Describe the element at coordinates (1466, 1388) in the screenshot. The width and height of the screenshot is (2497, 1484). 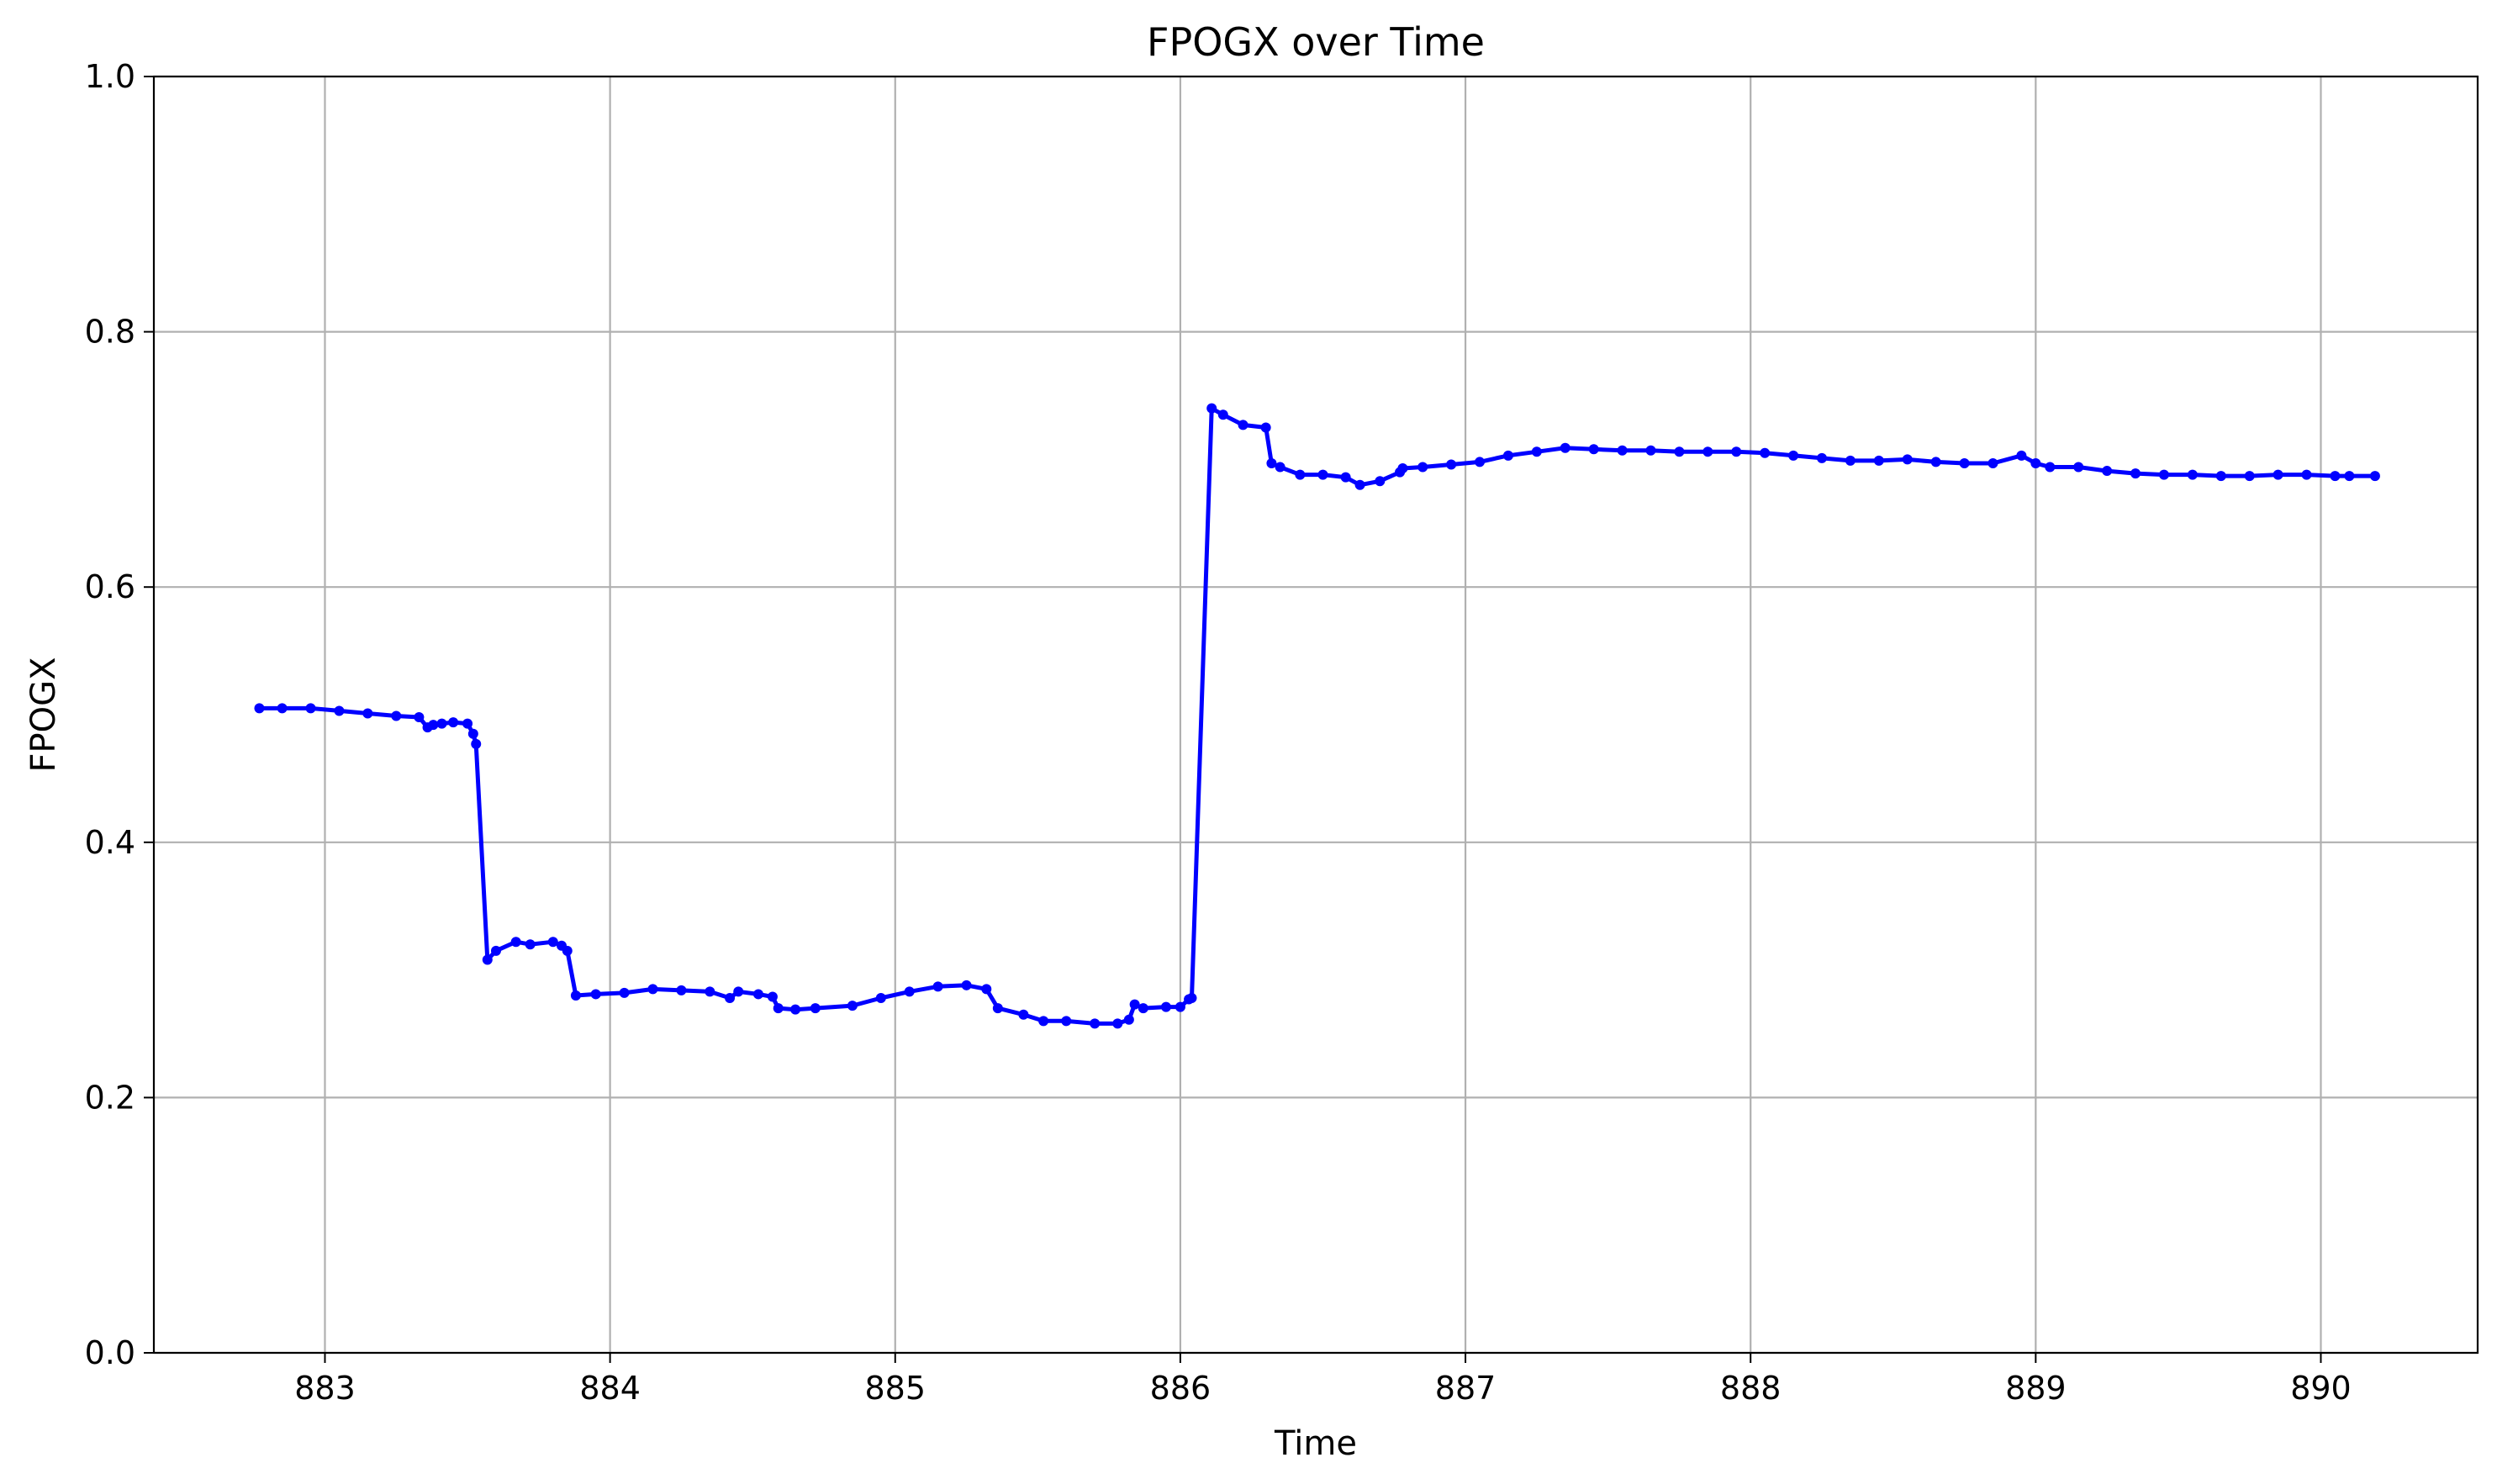
I see `x-tick-label: 887` at that location.